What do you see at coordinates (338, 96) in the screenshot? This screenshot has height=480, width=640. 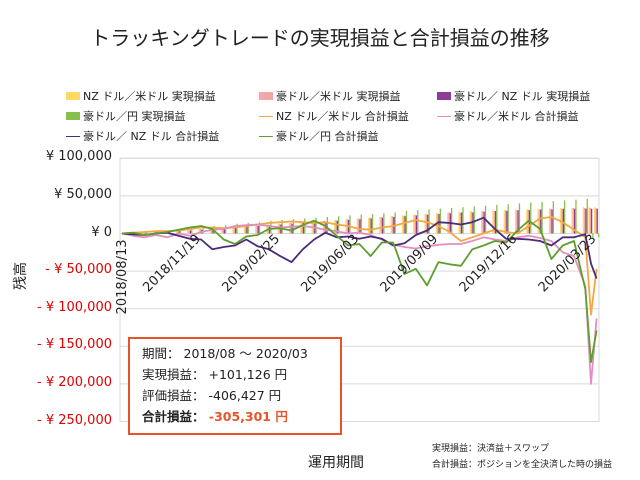 I see `legend-label: 豪ドル／米ドル 実現損益` at bounding box center [338, 96].